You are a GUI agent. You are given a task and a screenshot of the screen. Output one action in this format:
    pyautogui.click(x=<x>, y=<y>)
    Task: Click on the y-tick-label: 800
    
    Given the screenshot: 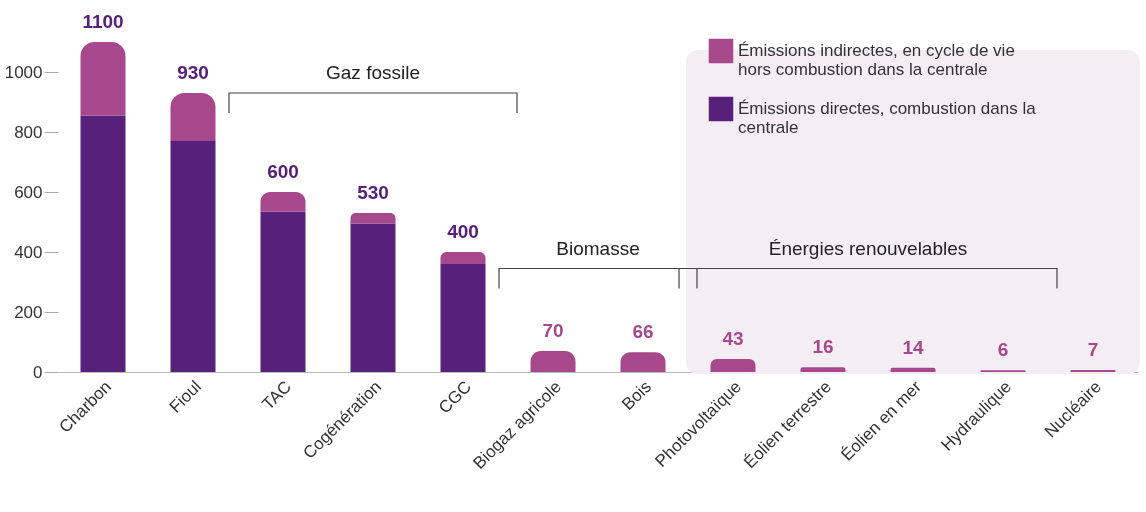 What is the action you would take?
    pyautogui.click(x=28, y=132)
    